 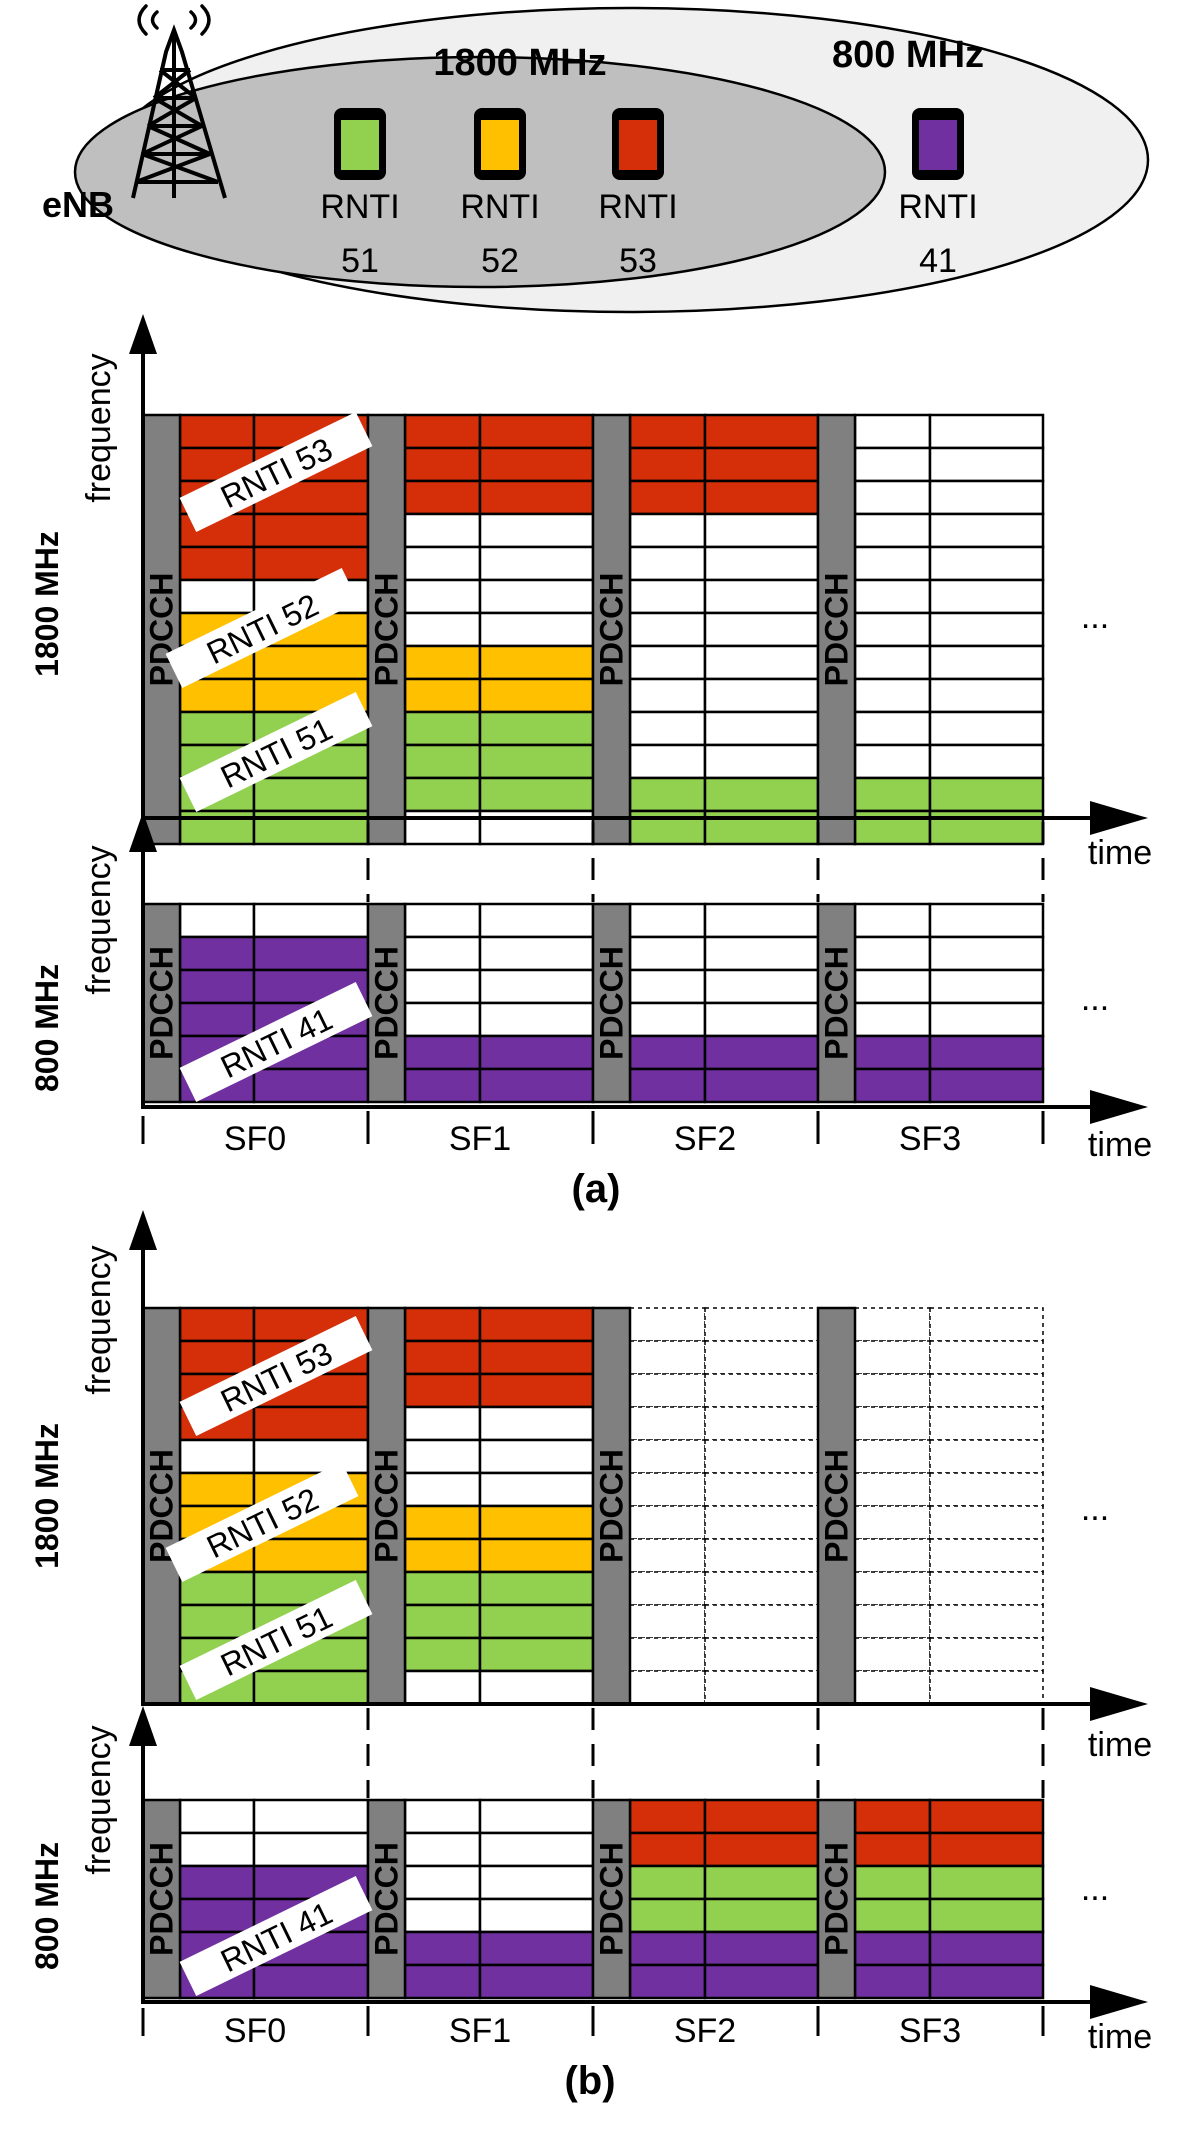 What do you see at coordinates (311, 794) in the screenshot?
I see `resource-block-sf0-r11-h1` at bounding box center [311, 794].